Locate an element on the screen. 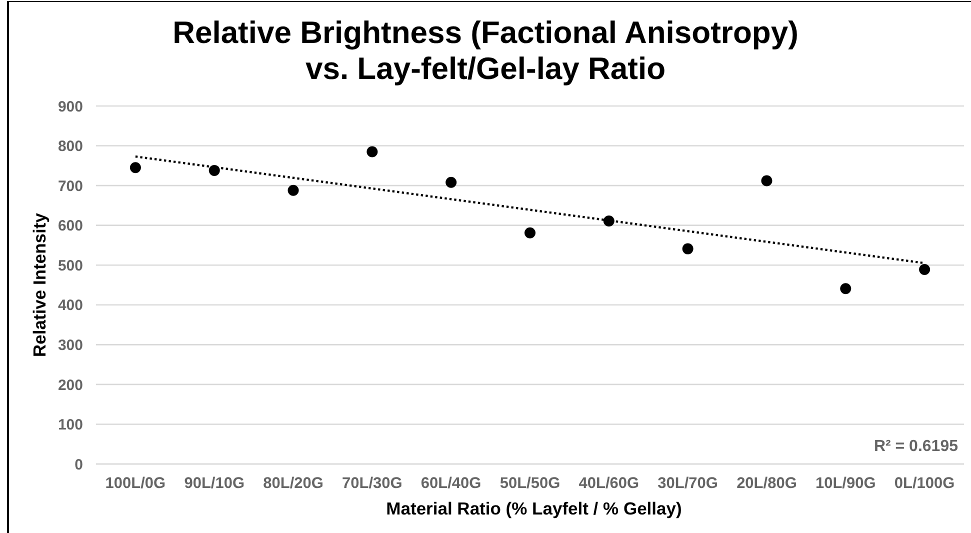 The width and height of the screenshot is (971, 533). y-tick-label: 400 is located at coordinates (70, 305).